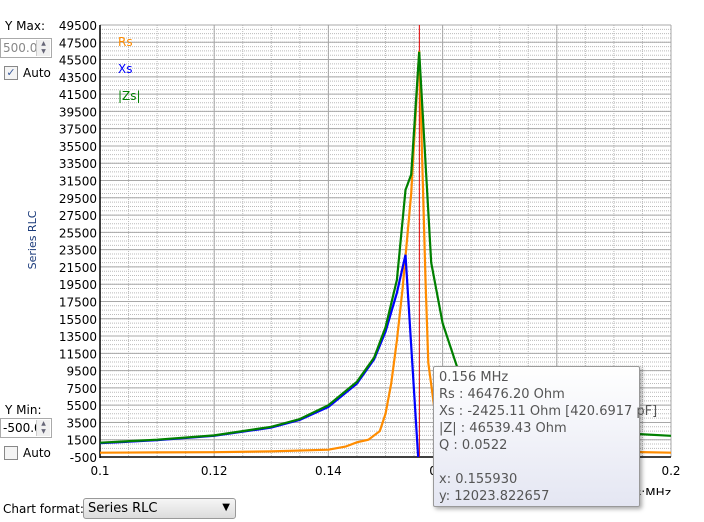 The height and width of the screenshot is (522, 704). Describe the element at coordinates (548, 411) in the screenshot. I see `tooltip-xs: Xs : -2425.11 Ohm [420.6917 pF]` at that location.